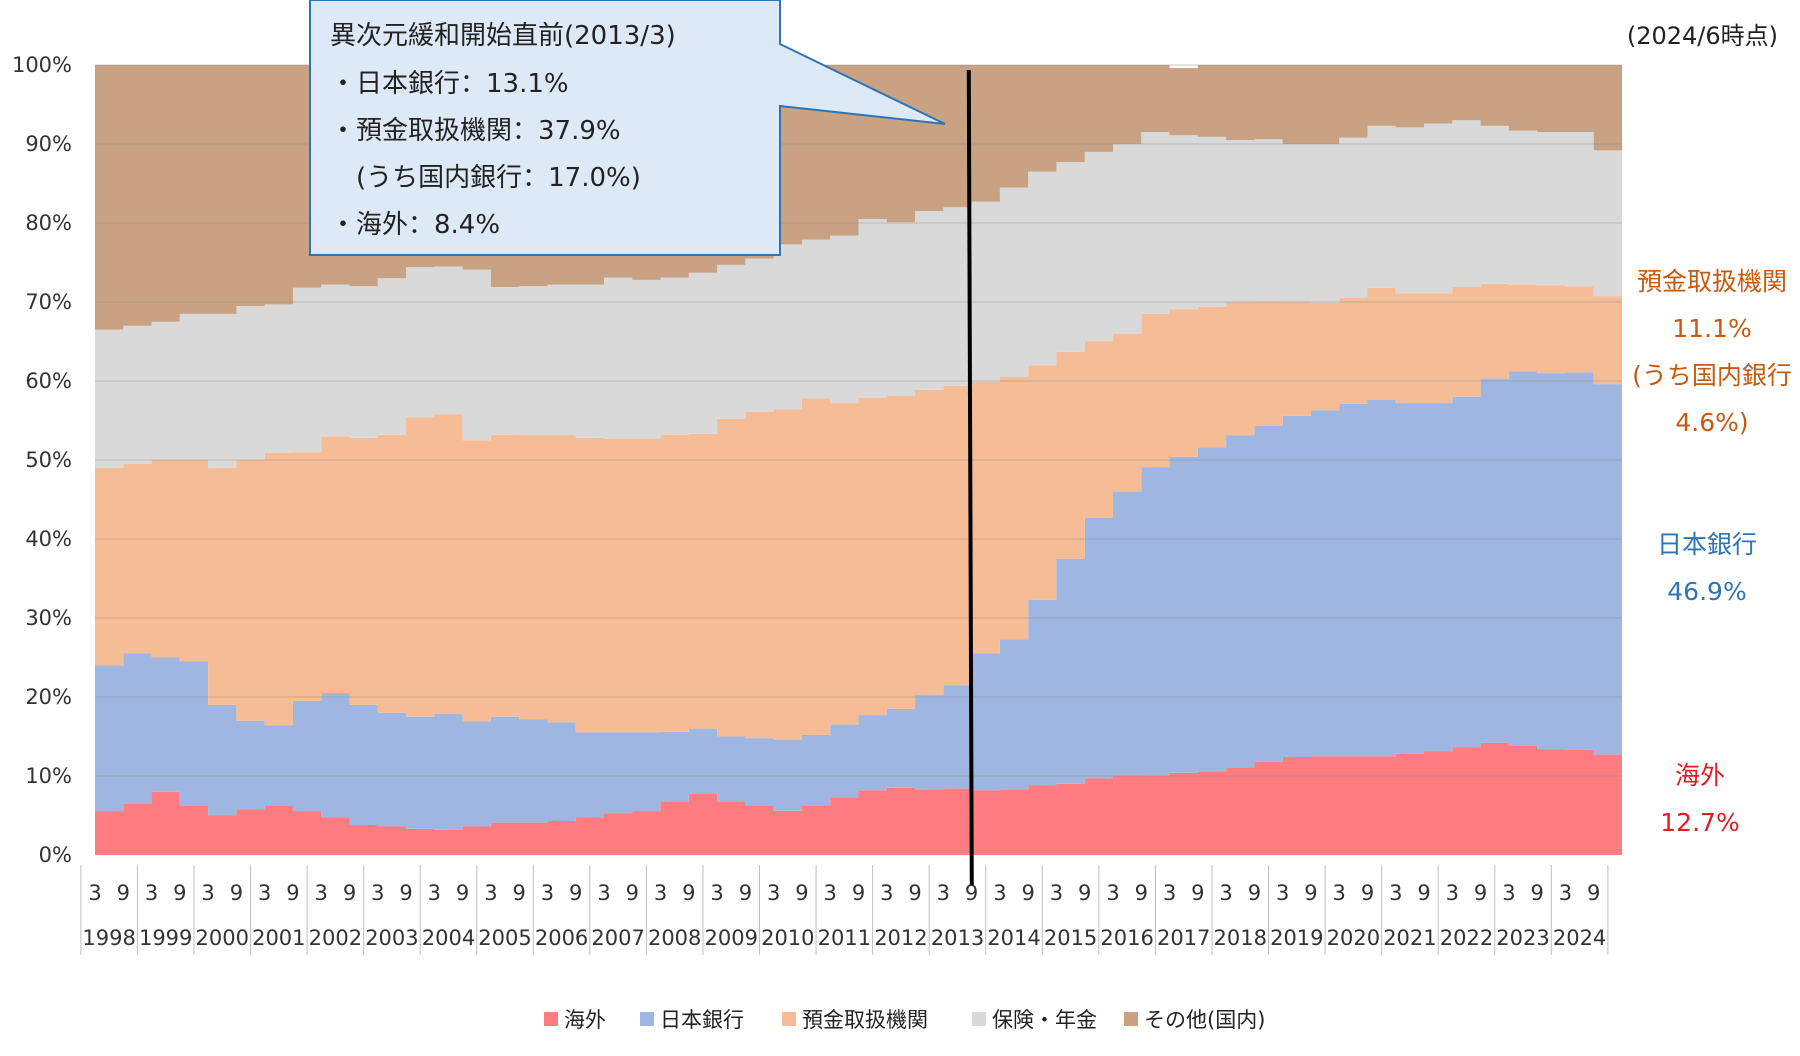 This screenshot has width=1800, height=1056. Describe the element at coordinates (48, 223) in the screenshot. I see `y-tick-label: 80%` at that location.